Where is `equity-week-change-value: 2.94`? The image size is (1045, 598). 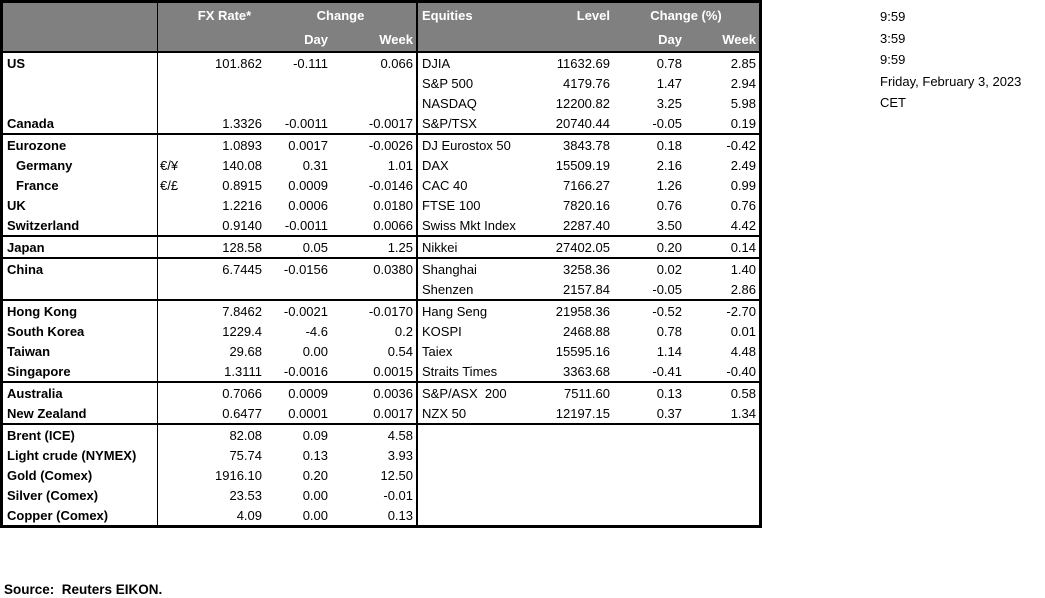 equity-week-change-value: 2.94 is located at coordinates (743, 83).